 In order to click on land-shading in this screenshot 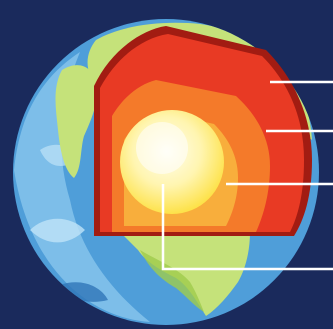, I will do `click(172, 281)`.